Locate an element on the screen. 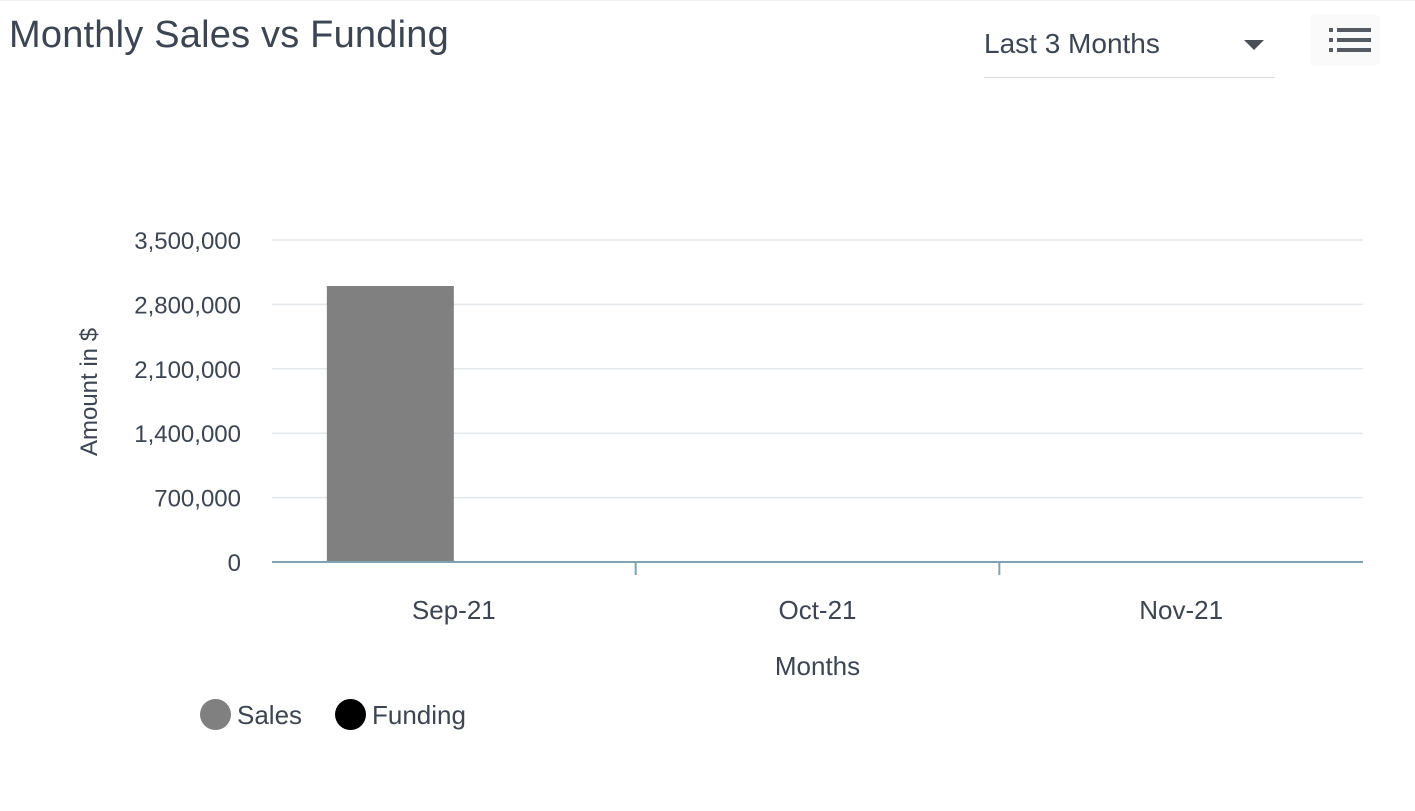 Image resolution: width=1415 pixels, height=811 pixels. legend-swatch-sales is located at coordinates (215, 714).